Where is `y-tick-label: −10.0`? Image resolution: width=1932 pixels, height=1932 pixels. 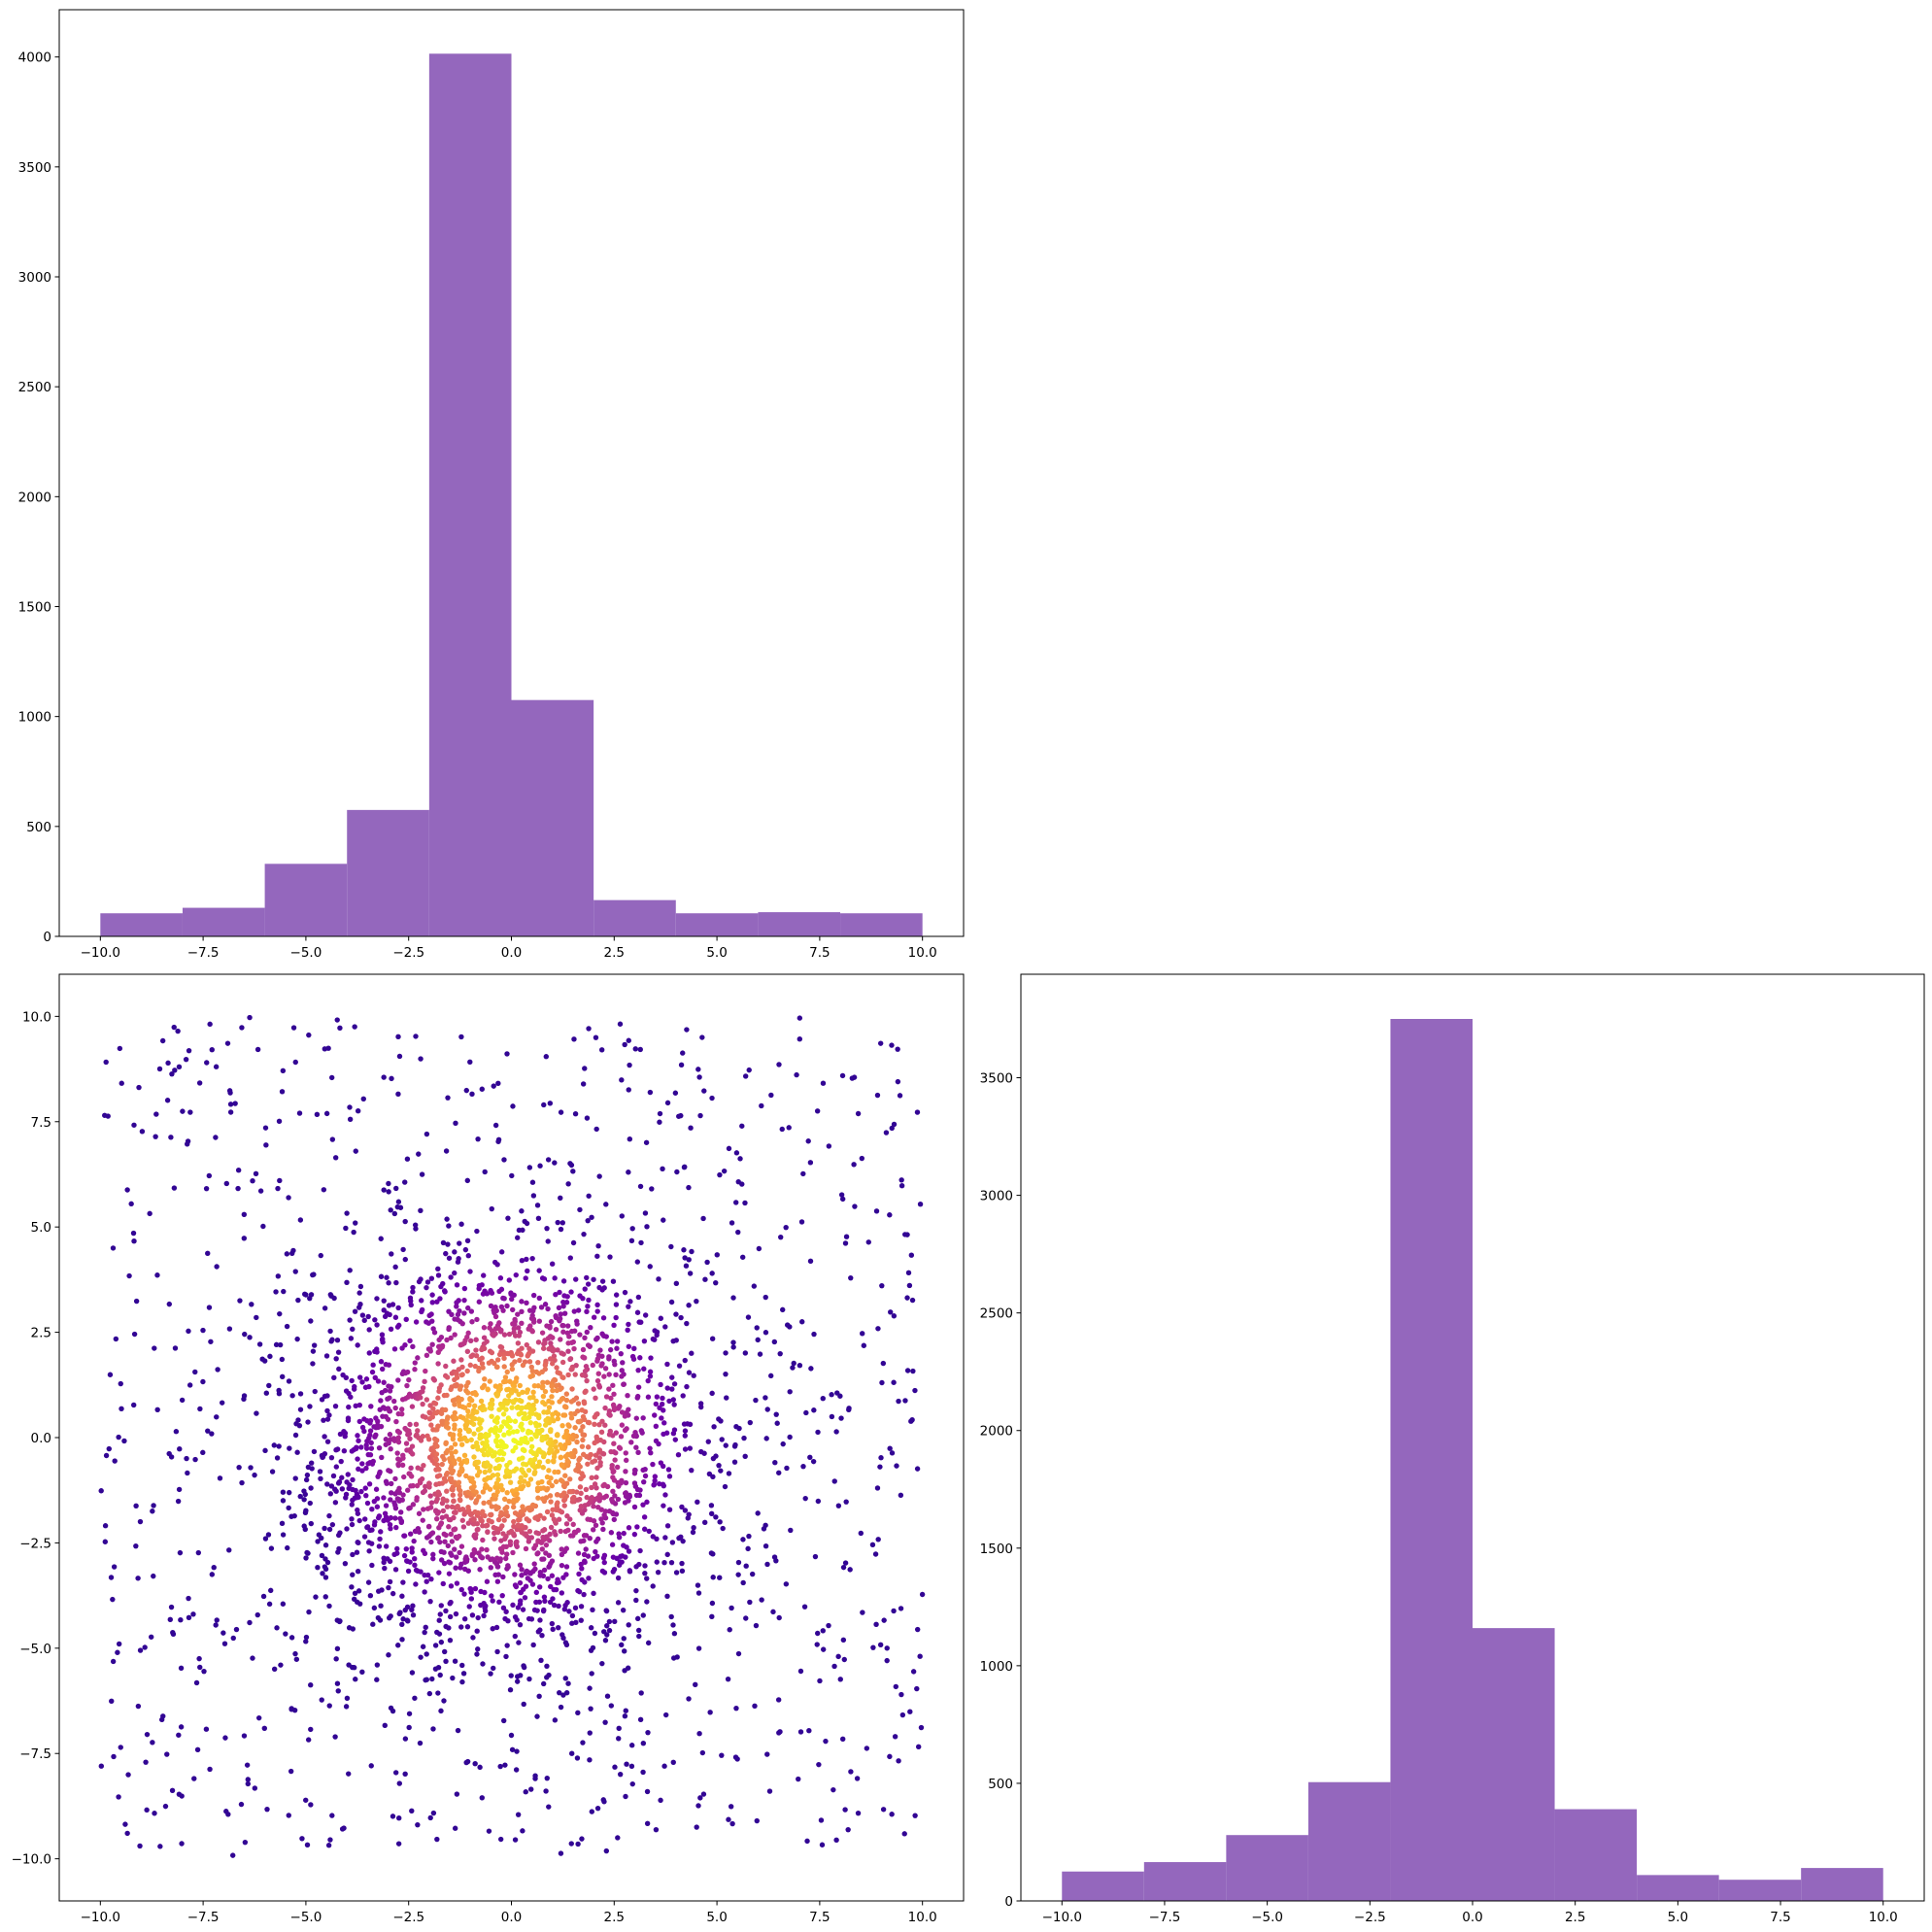
y-tick-label: −10.0 is located at coordinates (31, 1860).